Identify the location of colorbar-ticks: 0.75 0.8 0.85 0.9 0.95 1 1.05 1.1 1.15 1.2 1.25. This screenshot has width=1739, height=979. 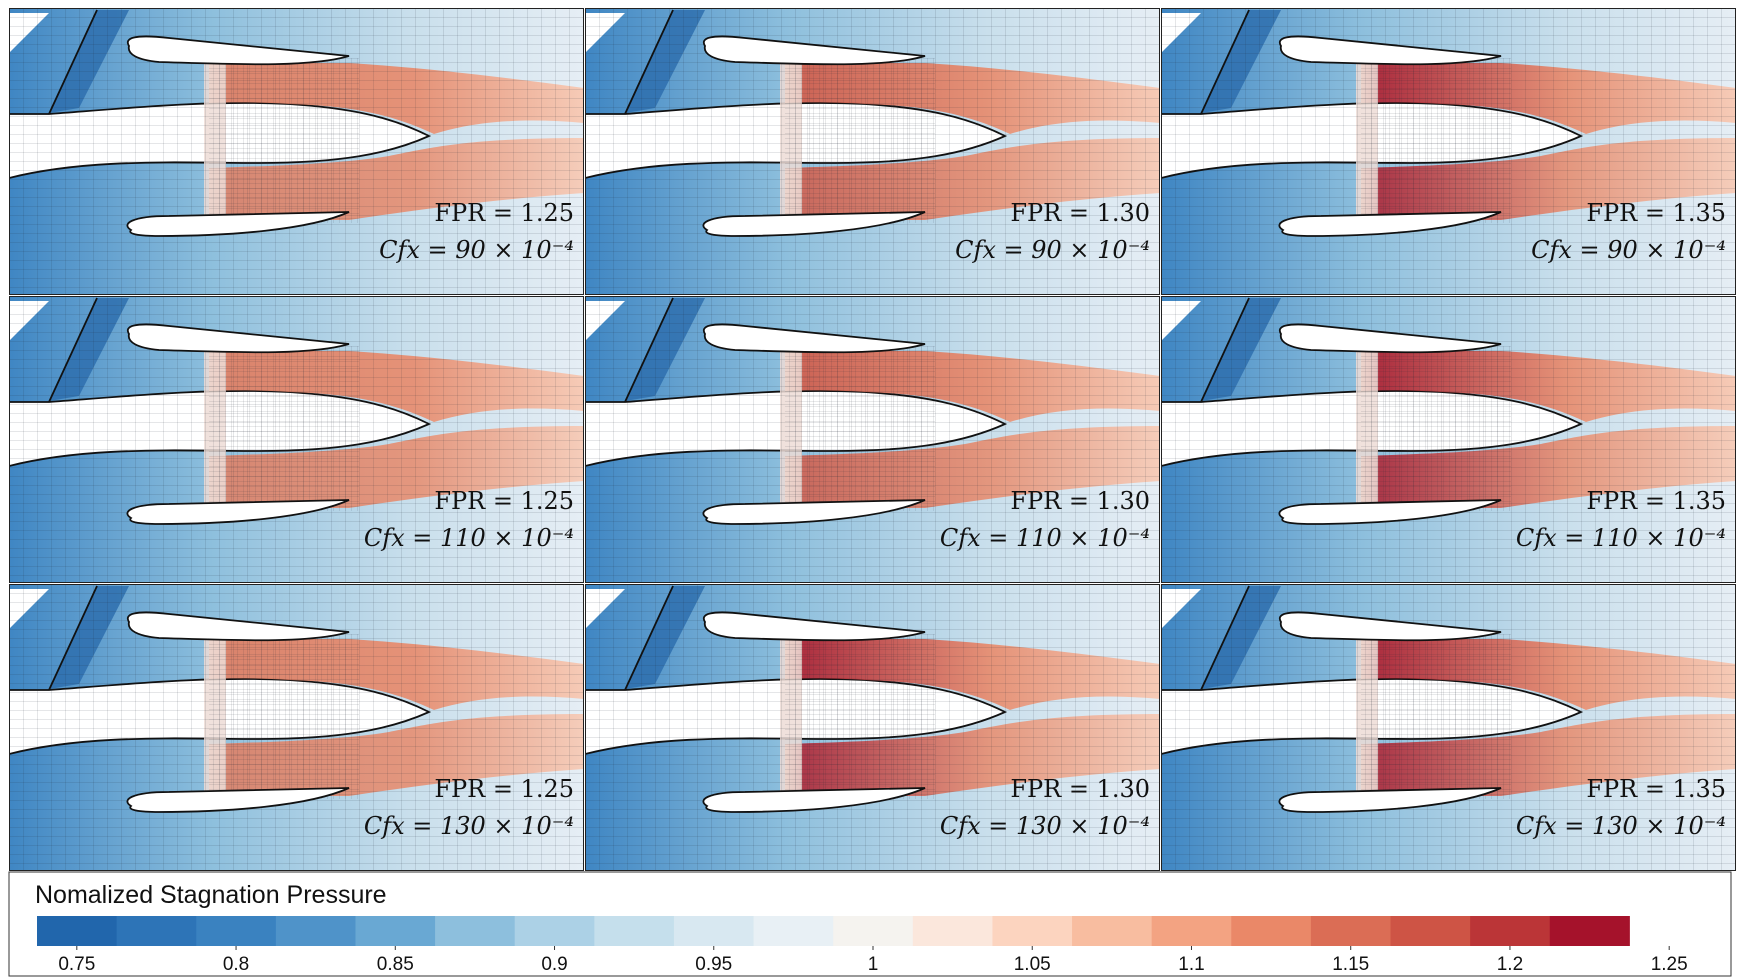
(873, 960).